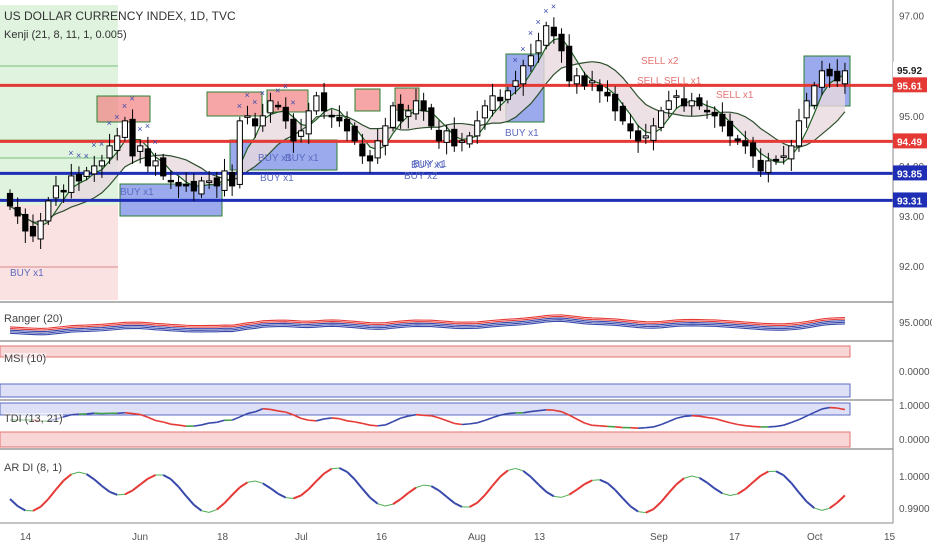  What do you see at coordinates (909, 174) in the screenshot?
I see `price-level-label: 93.85` at bounding box center [909, 174].